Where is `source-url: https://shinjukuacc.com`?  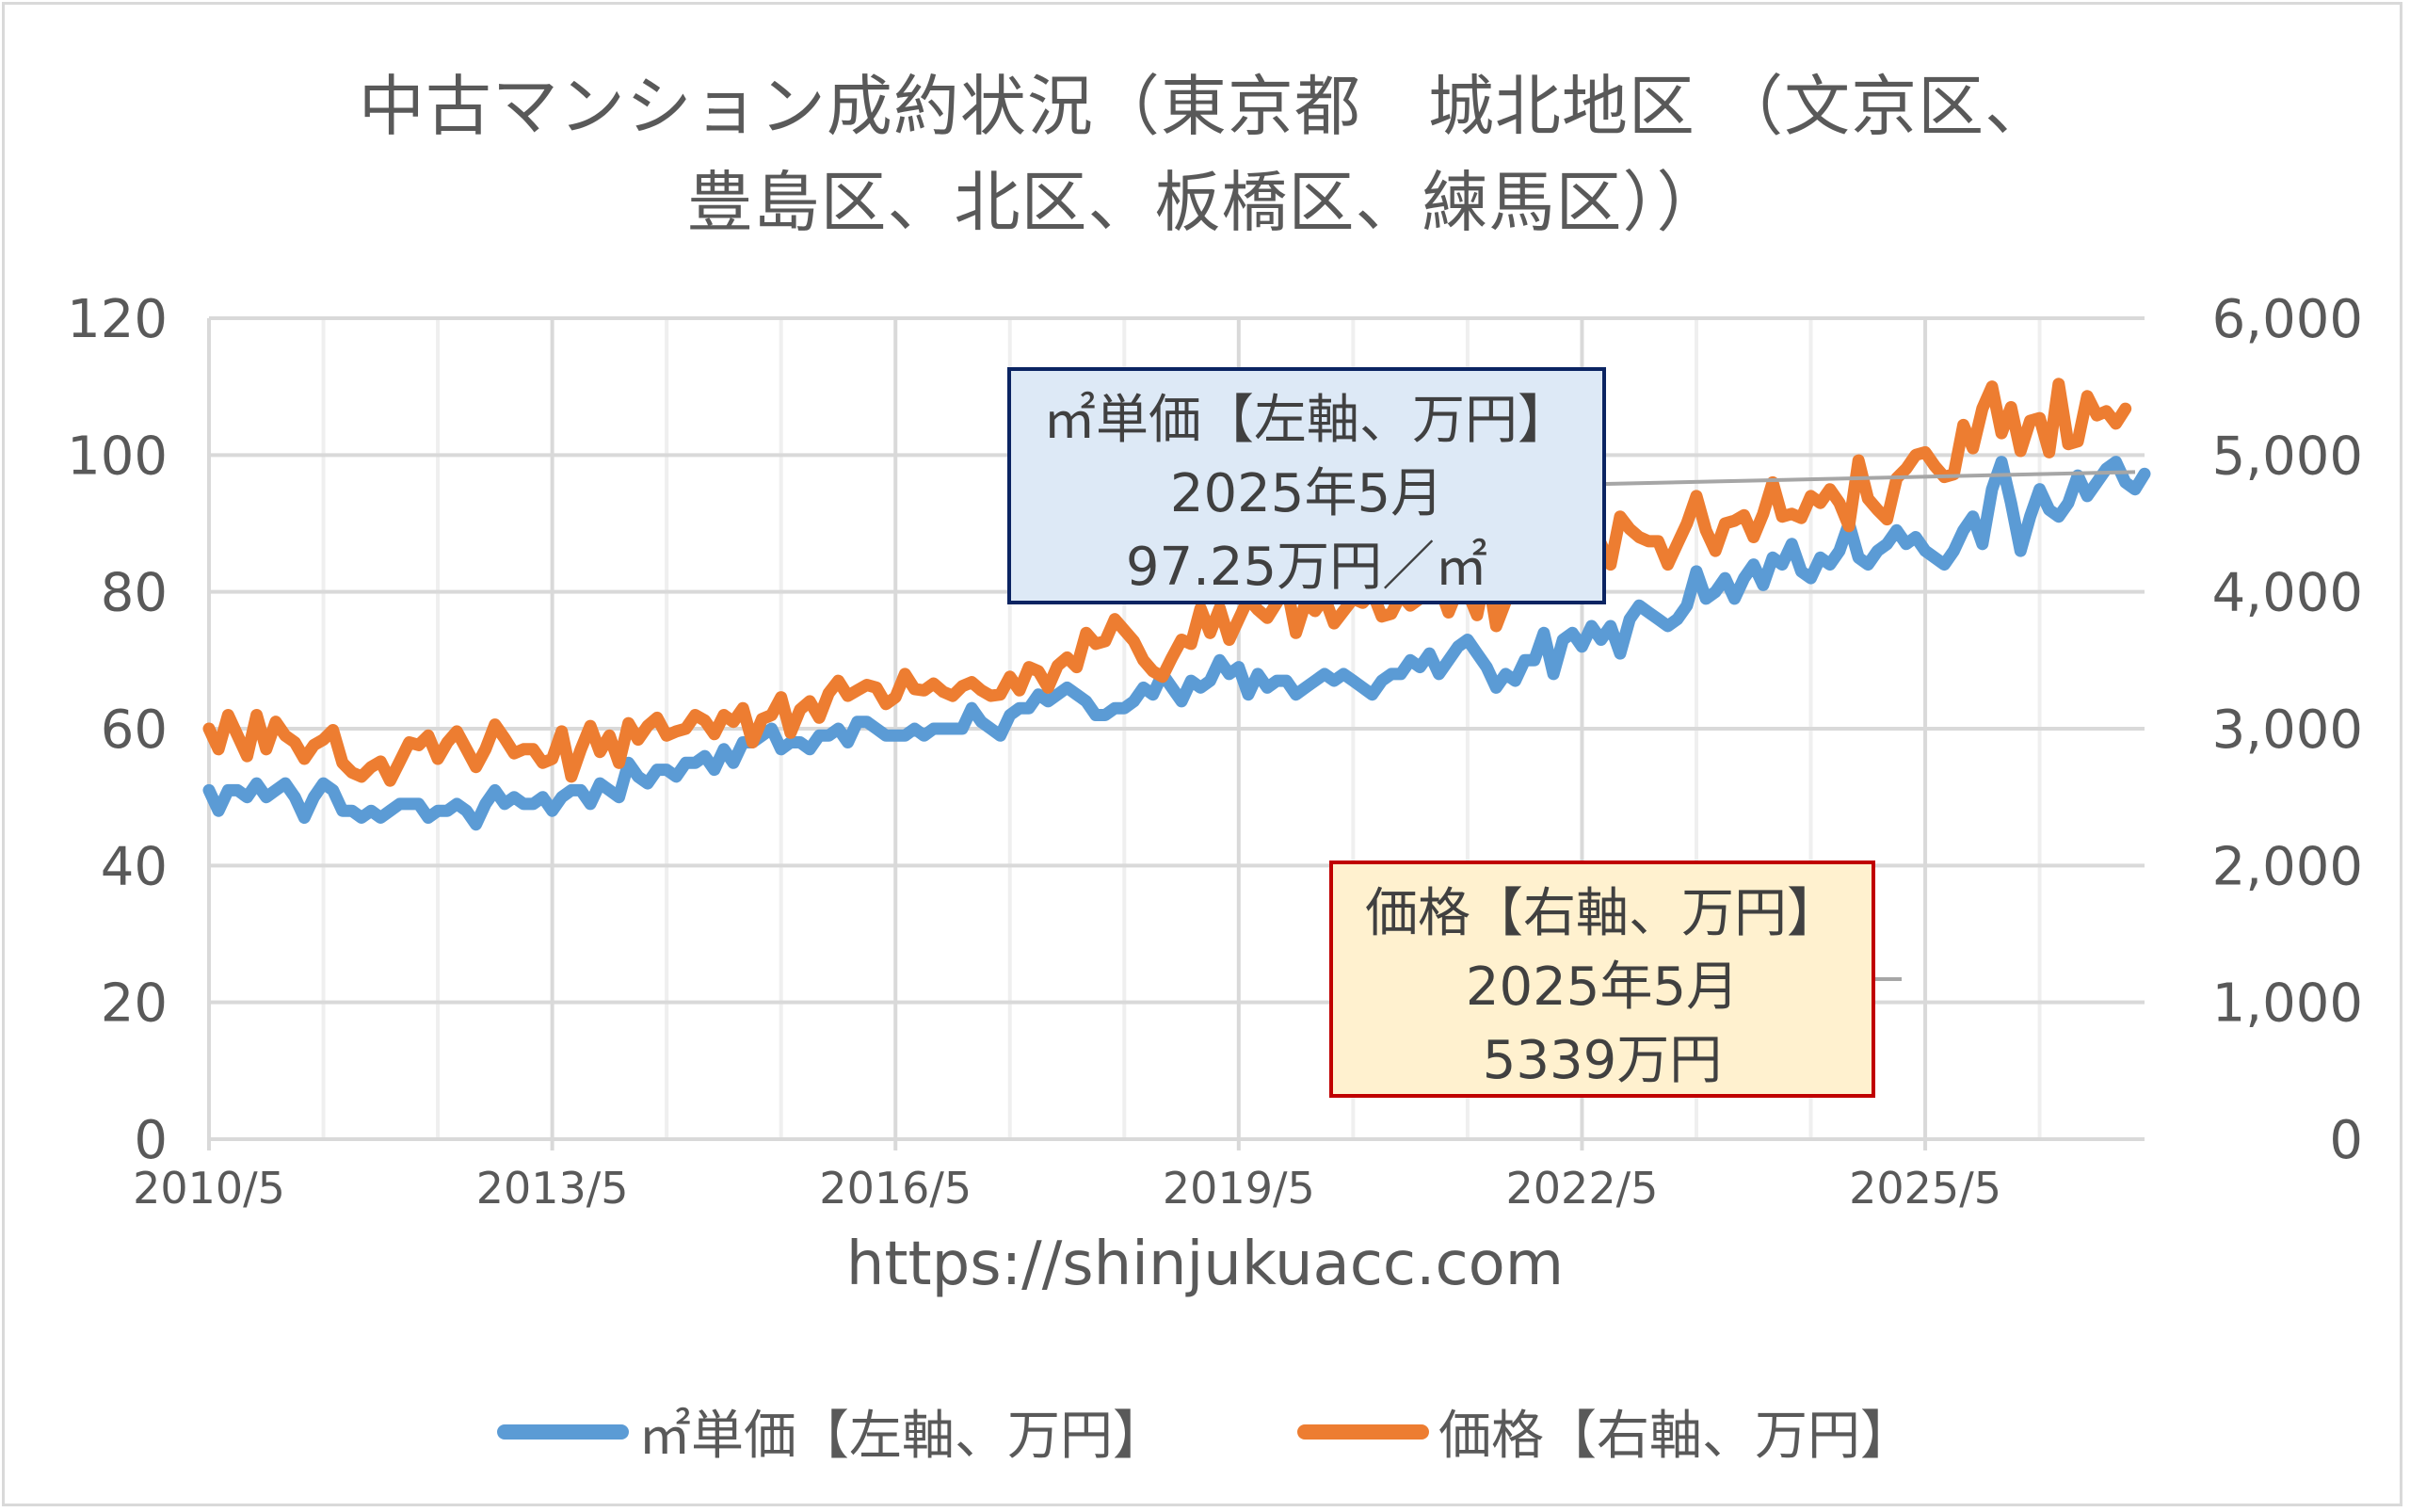
source-url: https://shinjukuacc.com is located at coordinates (1205, 1264).